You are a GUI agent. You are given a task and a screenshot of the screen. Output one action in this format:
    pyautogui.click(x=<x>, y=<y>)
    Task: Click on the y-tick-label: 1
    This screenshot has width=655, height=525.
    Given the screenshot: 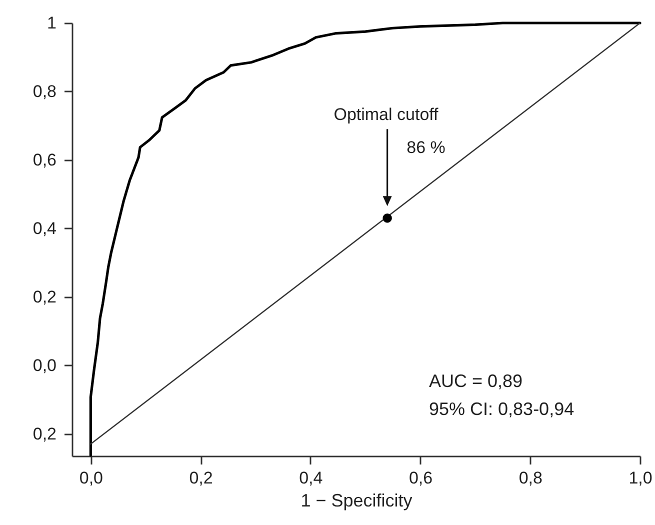 What is the action you would take?
    pyautogui.click(x=51, y=23)
    